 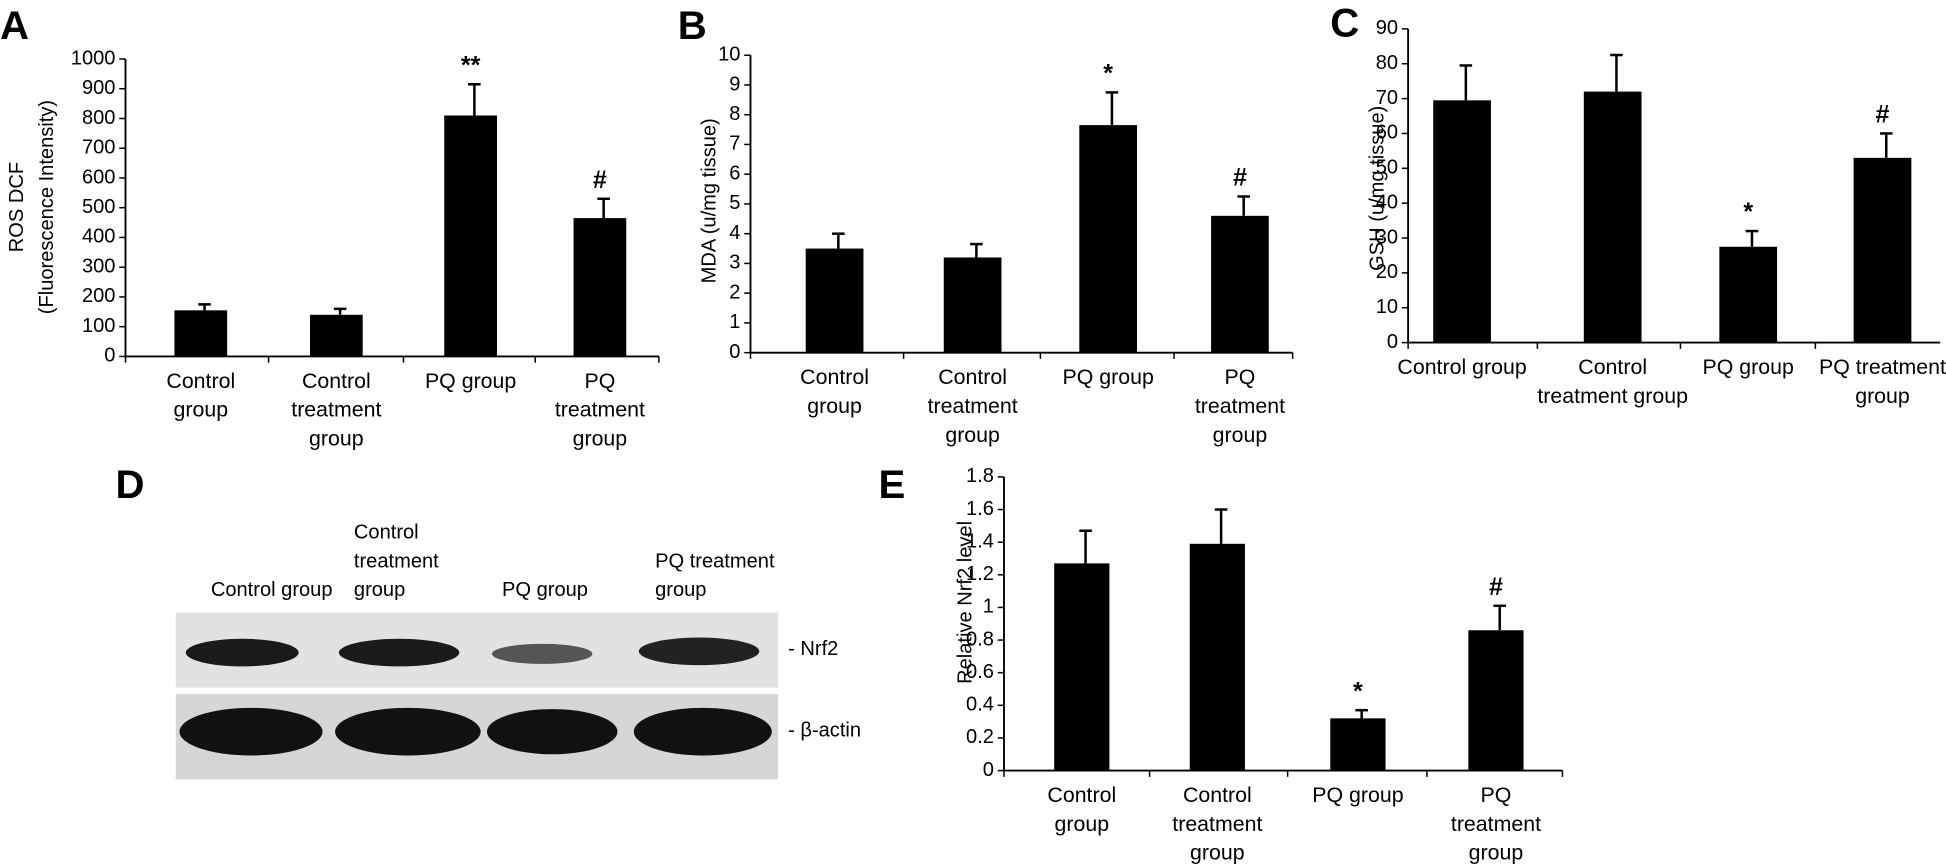 I want to click on y-tick-label: 1.6, so click(x=980, y=509).